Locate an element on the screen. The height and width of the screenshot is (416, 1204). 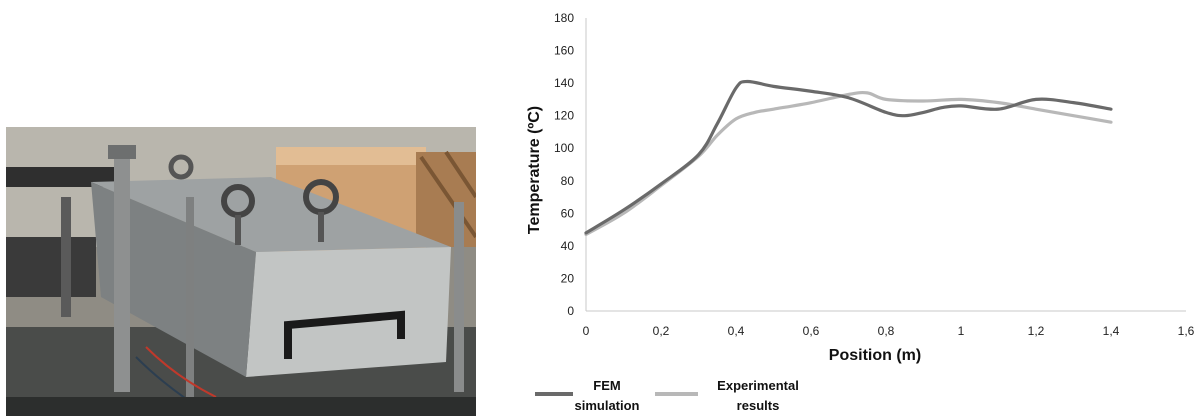
x-tick-label: 1 is located at coordinates (961, 331).